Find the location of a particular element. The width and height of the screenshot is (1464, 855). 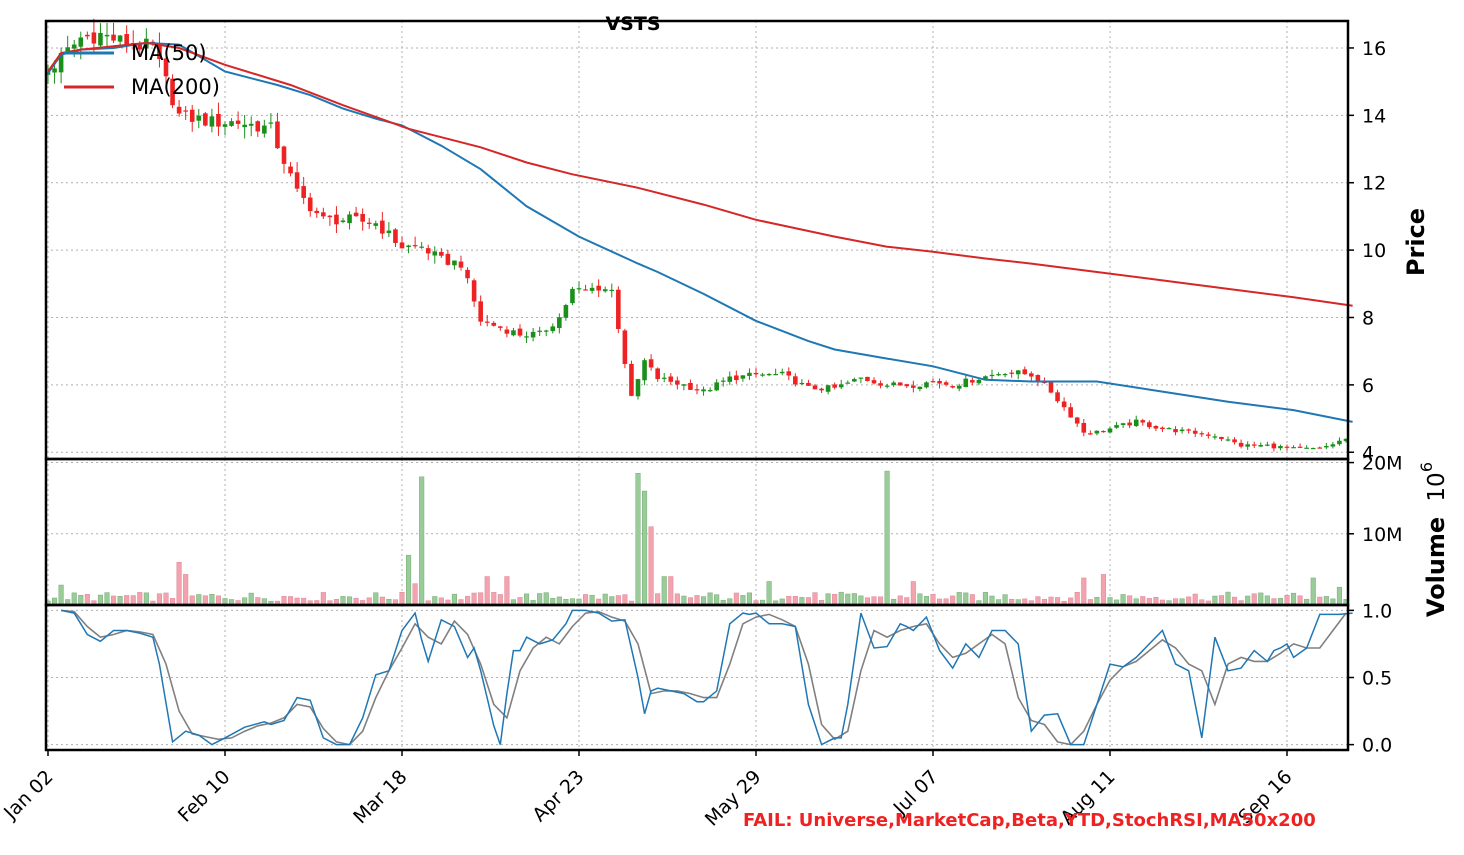

stoch-k-line is located at coordinates (706, 677).